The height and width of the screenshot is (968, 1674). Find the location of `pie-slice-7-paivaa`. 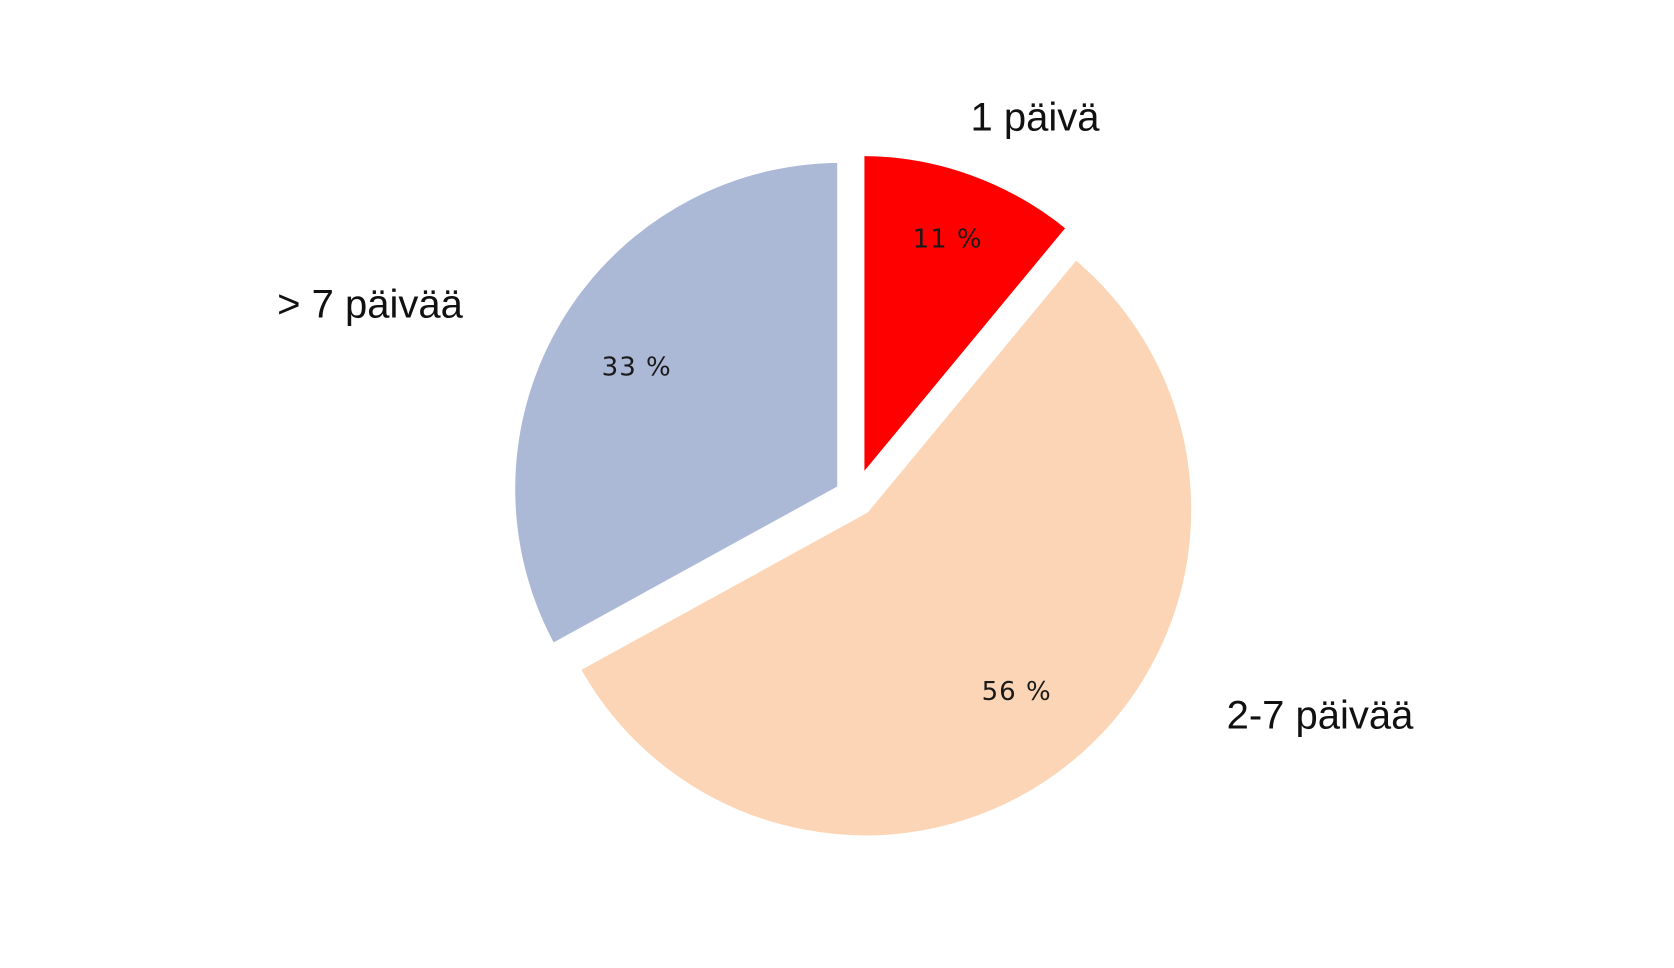

pie-slice-7-paivaa is located at coordinates (676, 404).